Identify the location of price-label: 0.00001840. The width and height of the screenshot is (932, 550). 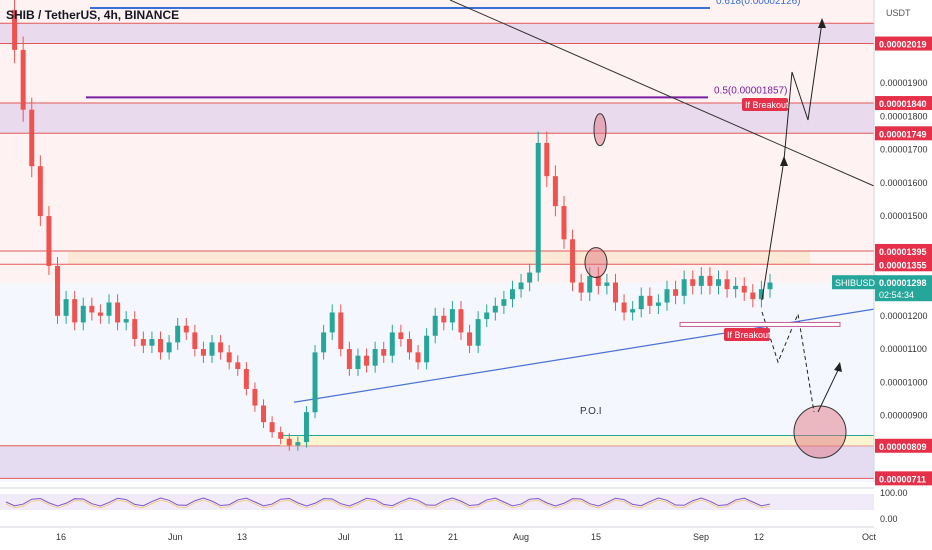
(903, 104).